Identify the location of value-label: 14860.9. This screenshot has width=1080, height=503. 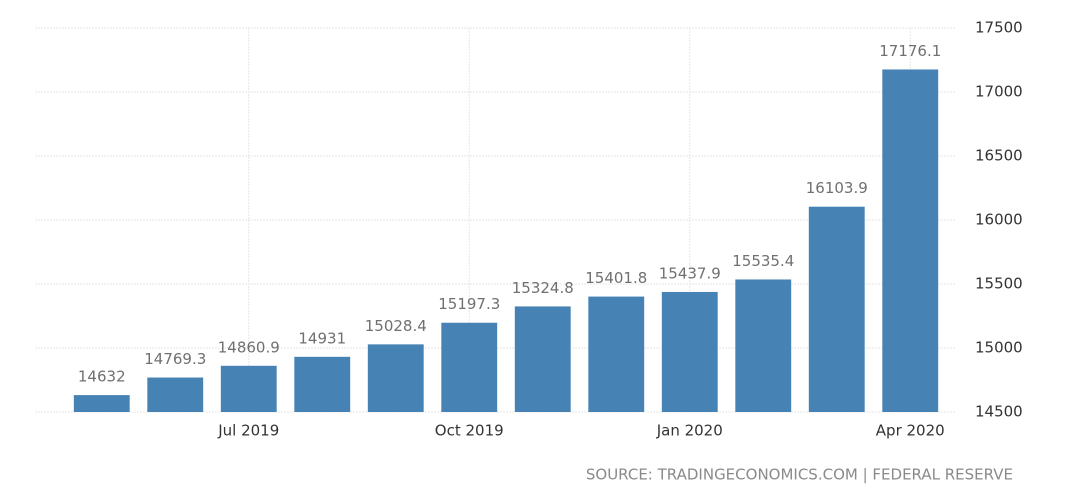
(249, 347).